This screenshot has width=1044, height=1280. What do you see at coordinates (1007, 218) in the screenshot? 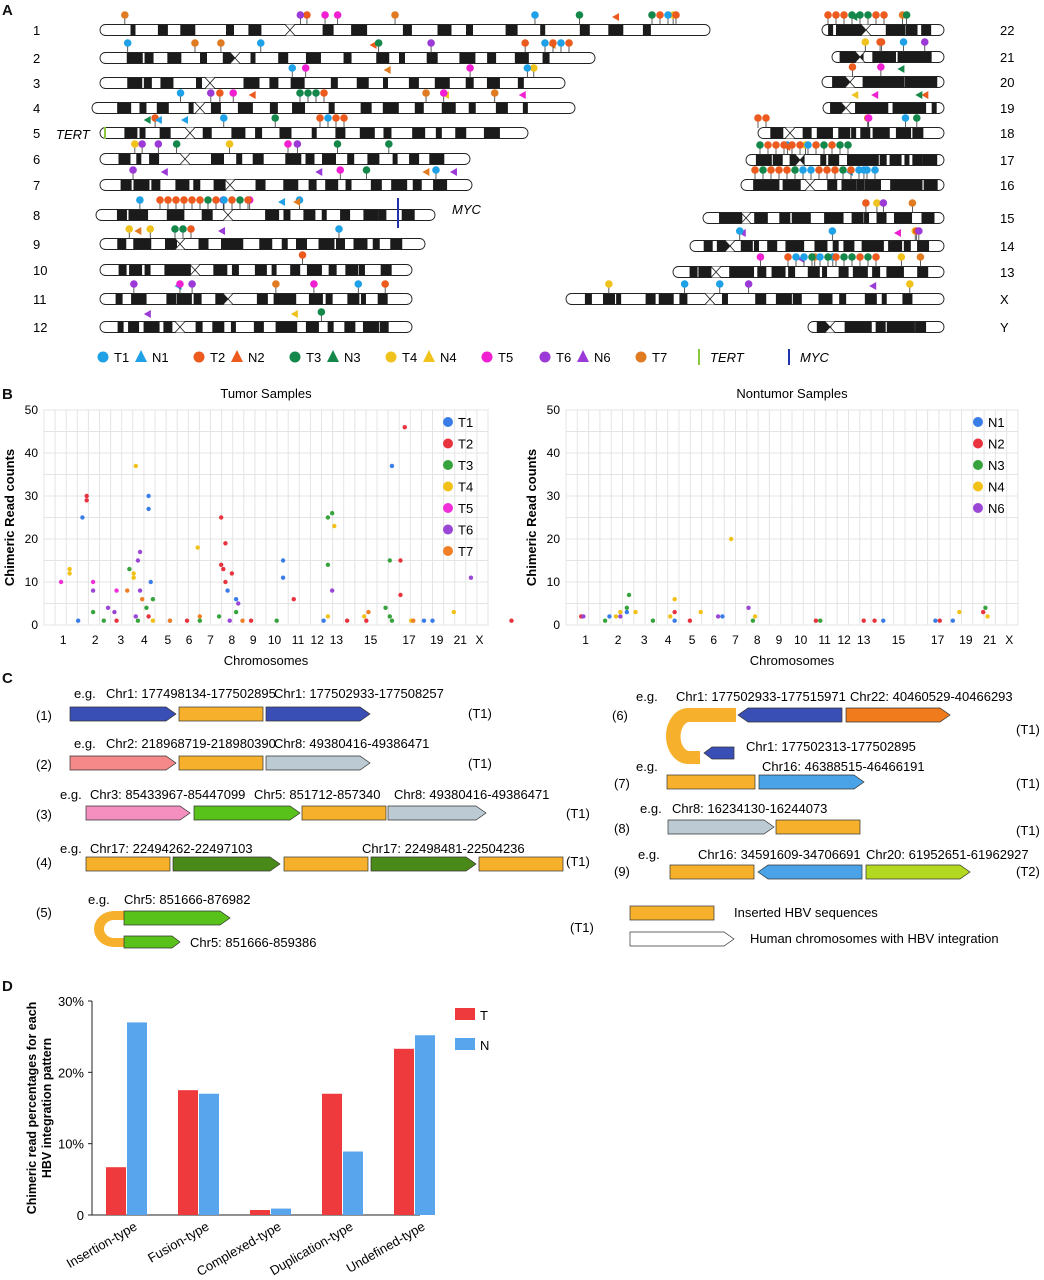
I see `chromosome-label: 15` at bounding box center [1007, 218].